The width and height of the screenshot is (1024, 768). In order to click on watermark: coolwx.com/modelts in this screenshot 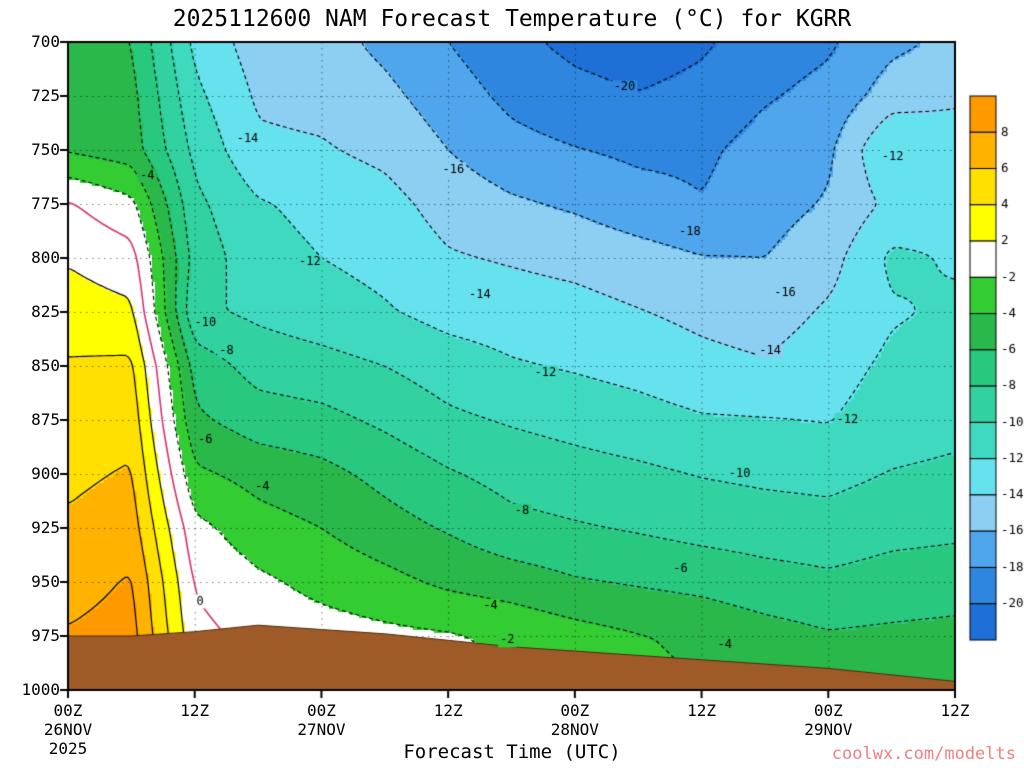, I will do `click(923, 754)`.